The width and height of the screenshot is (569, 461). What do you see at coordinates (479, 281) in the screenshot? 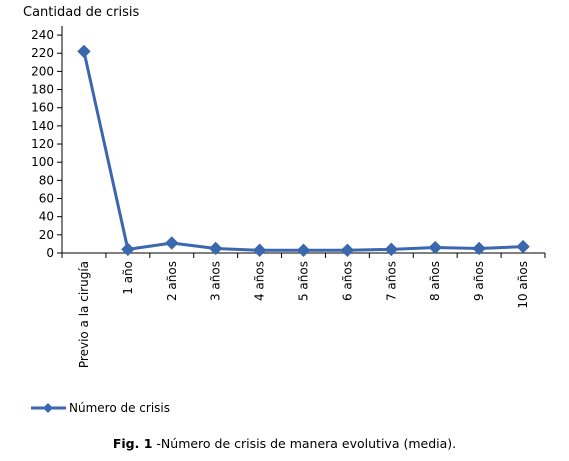
I see `x-tick-label: 9 años` at bounding box center [479, 281].